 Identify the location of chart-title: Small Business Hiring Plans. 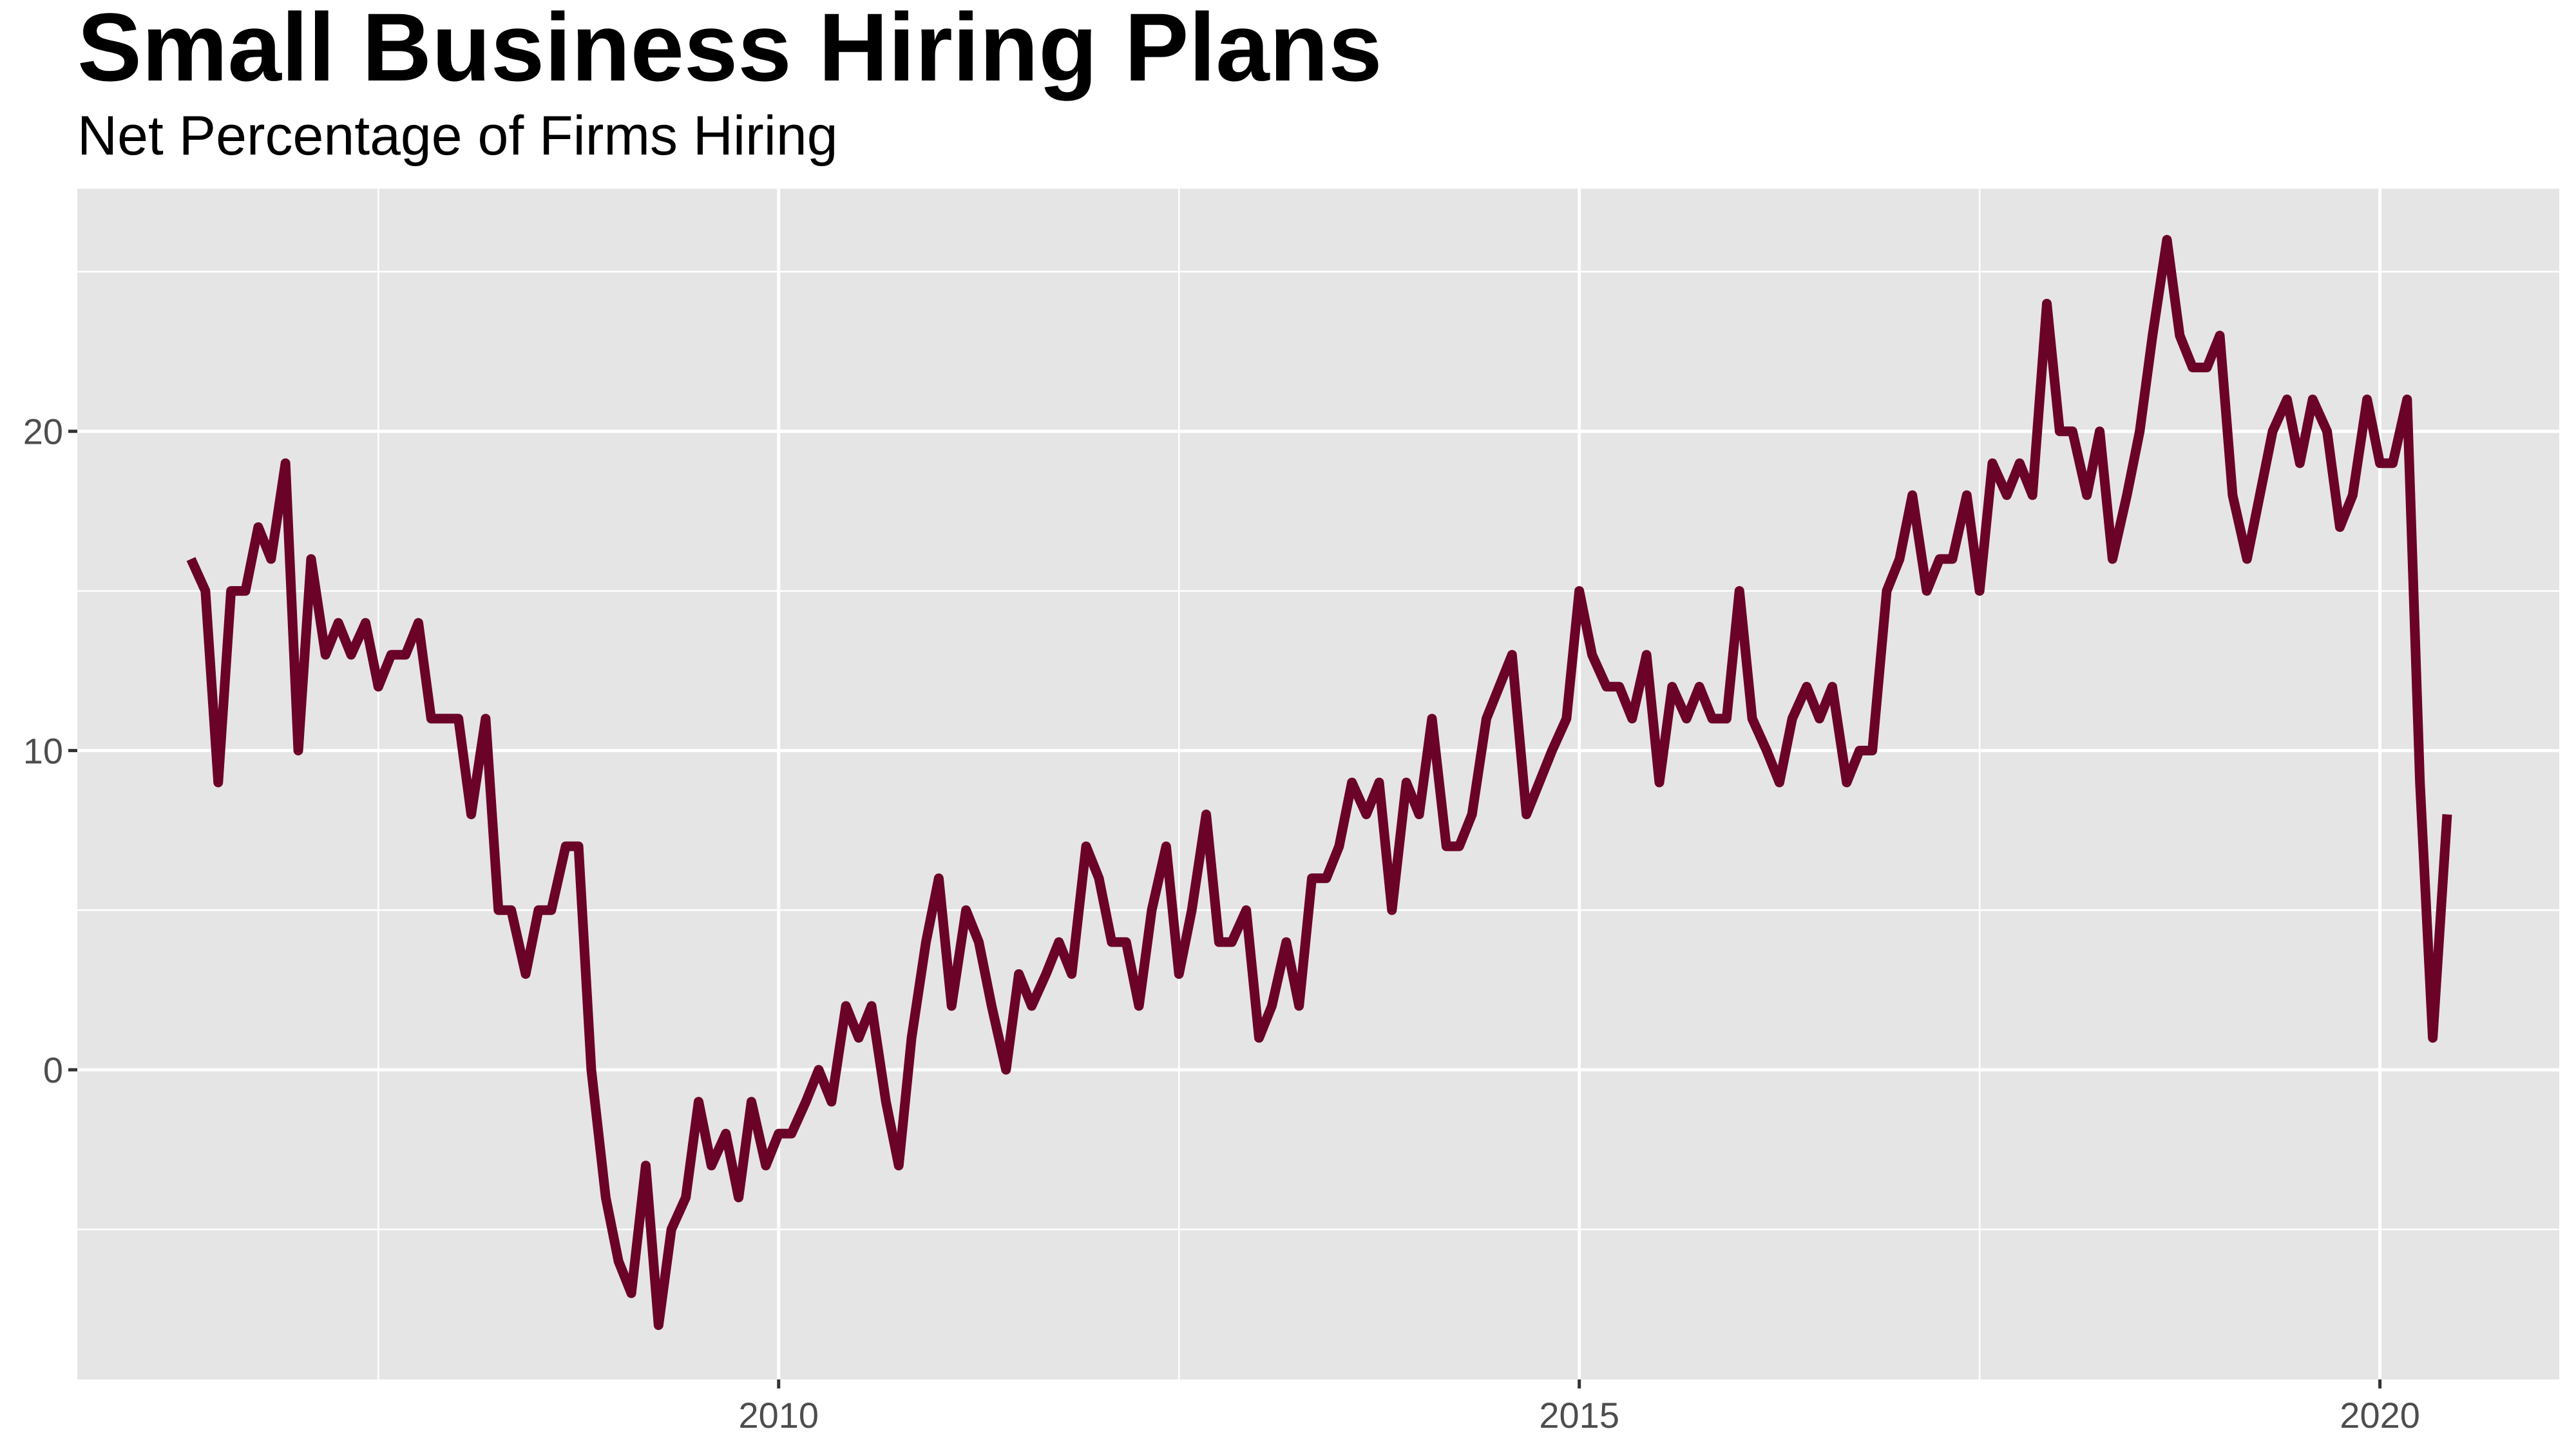
(729, 50).